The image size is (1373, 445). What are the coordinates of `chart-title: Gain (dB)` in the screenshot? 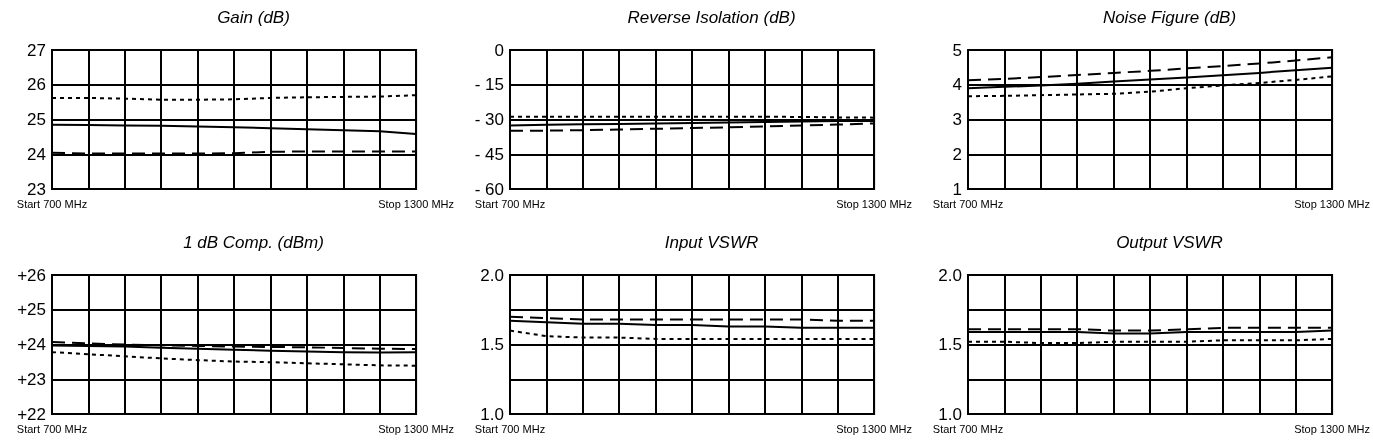 It's located at (253, 17).